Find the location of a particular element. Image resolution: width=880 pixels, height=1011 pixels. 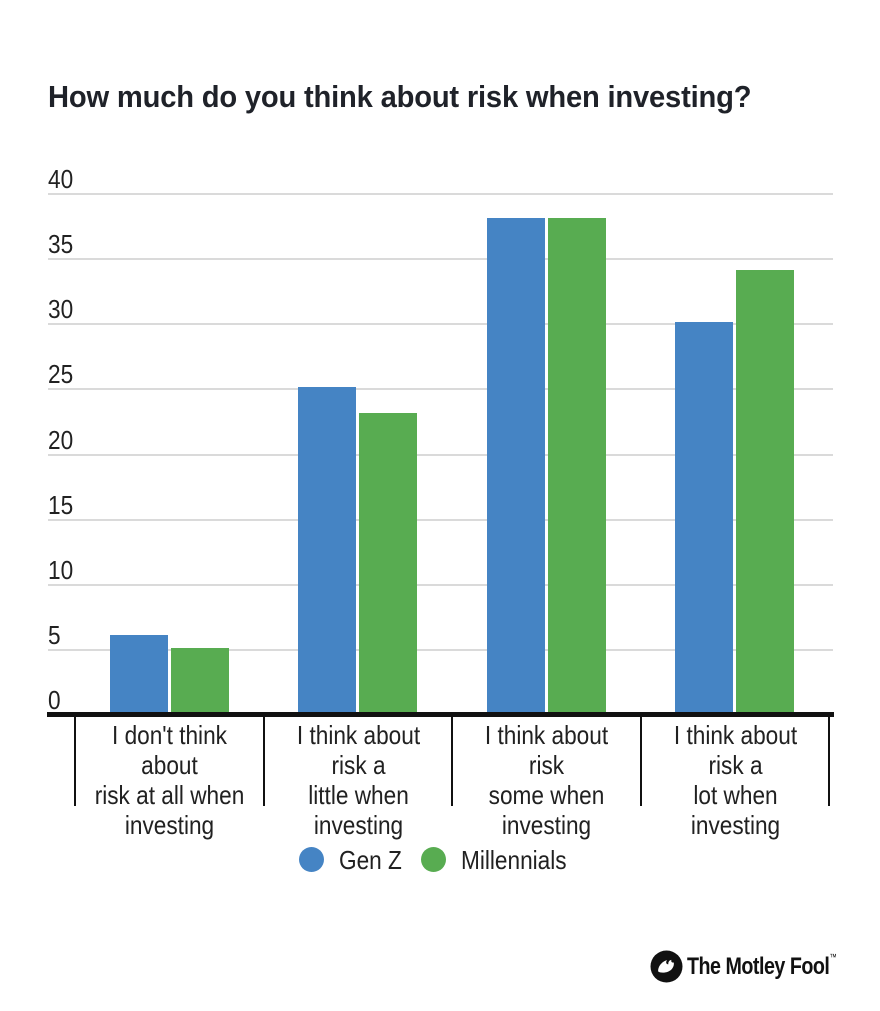

x-category-cell-2: I think about risk some when investing is located at coordinates (546, 780).